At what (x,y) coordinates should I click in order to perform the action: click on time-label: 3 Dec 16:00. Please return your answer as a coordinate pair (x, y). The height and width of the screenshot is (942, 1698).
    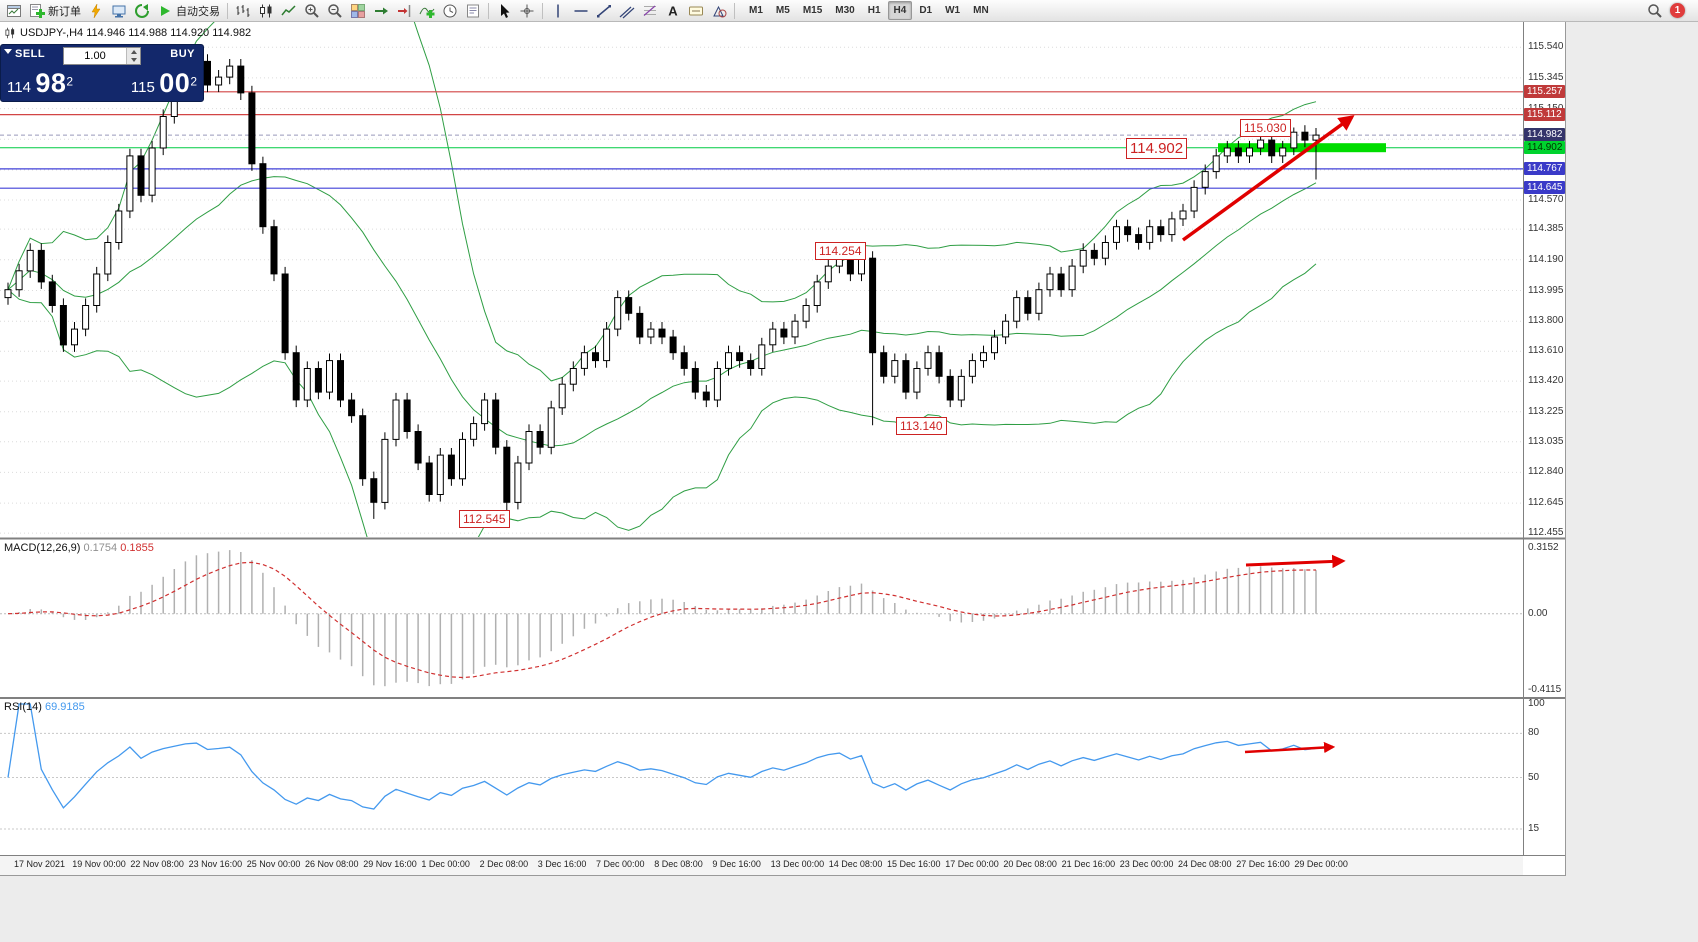
    Looking at the image, I should click on (562, 864).